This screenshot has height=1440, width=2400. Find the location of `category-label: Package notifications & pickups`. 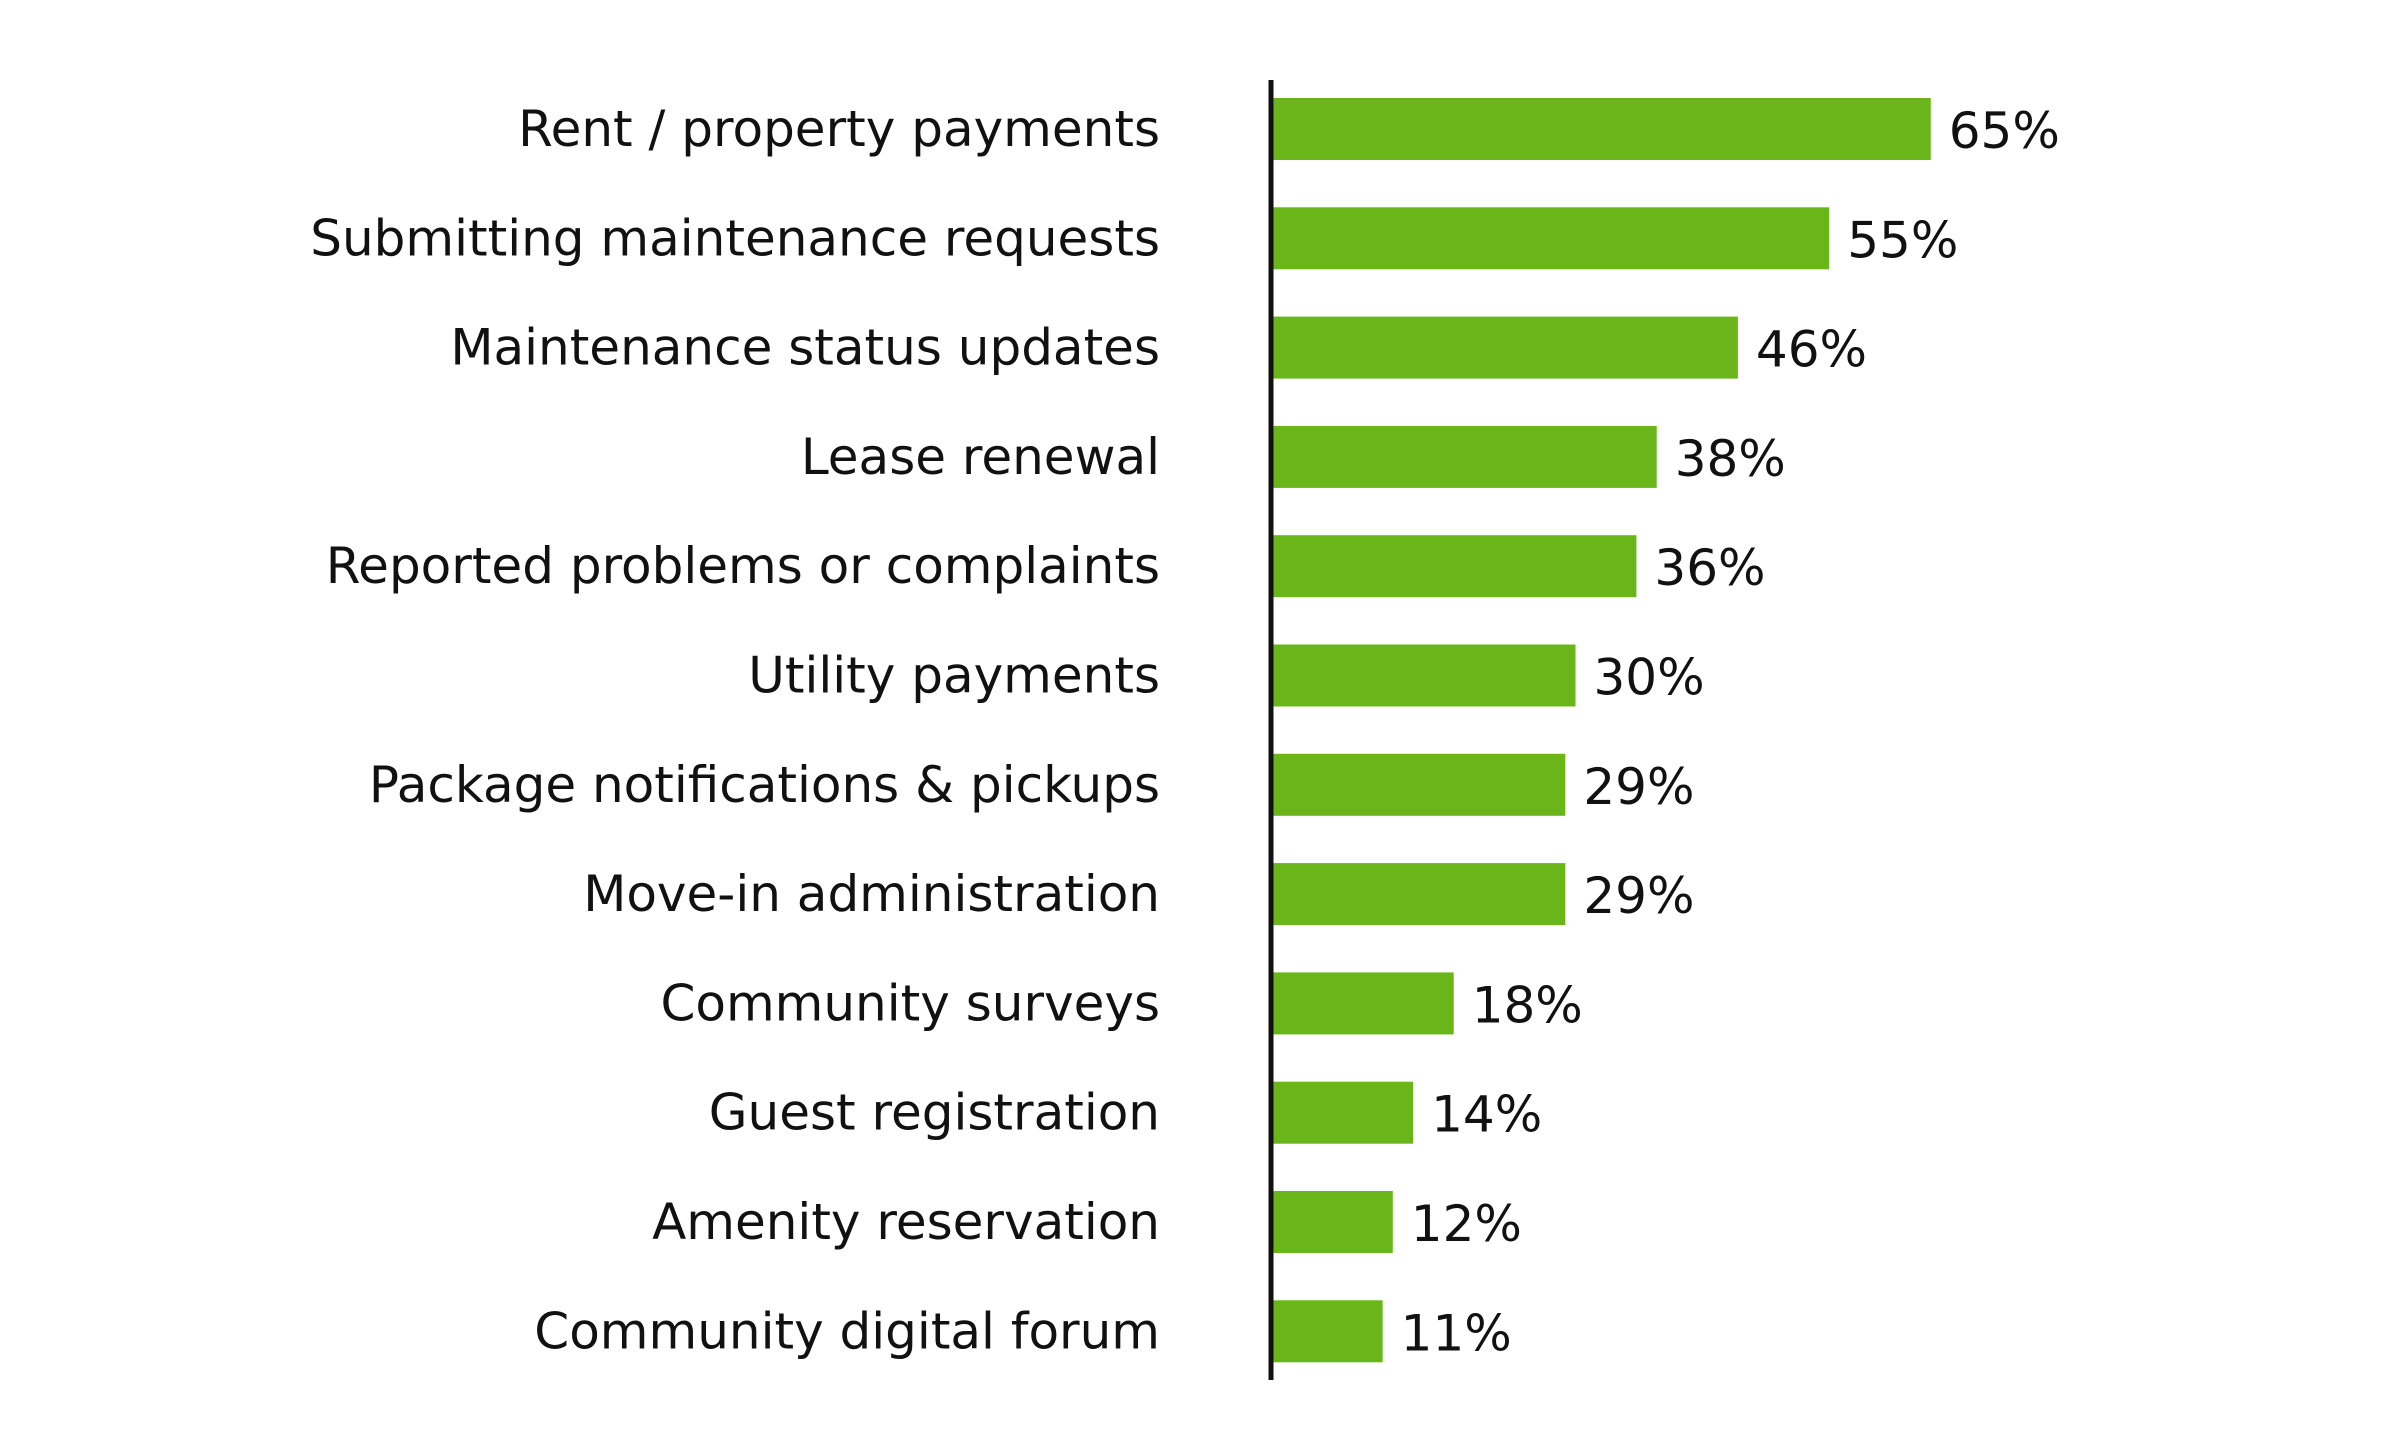

category-label: Package notifications & pickups is located at coordinates (764, 785).